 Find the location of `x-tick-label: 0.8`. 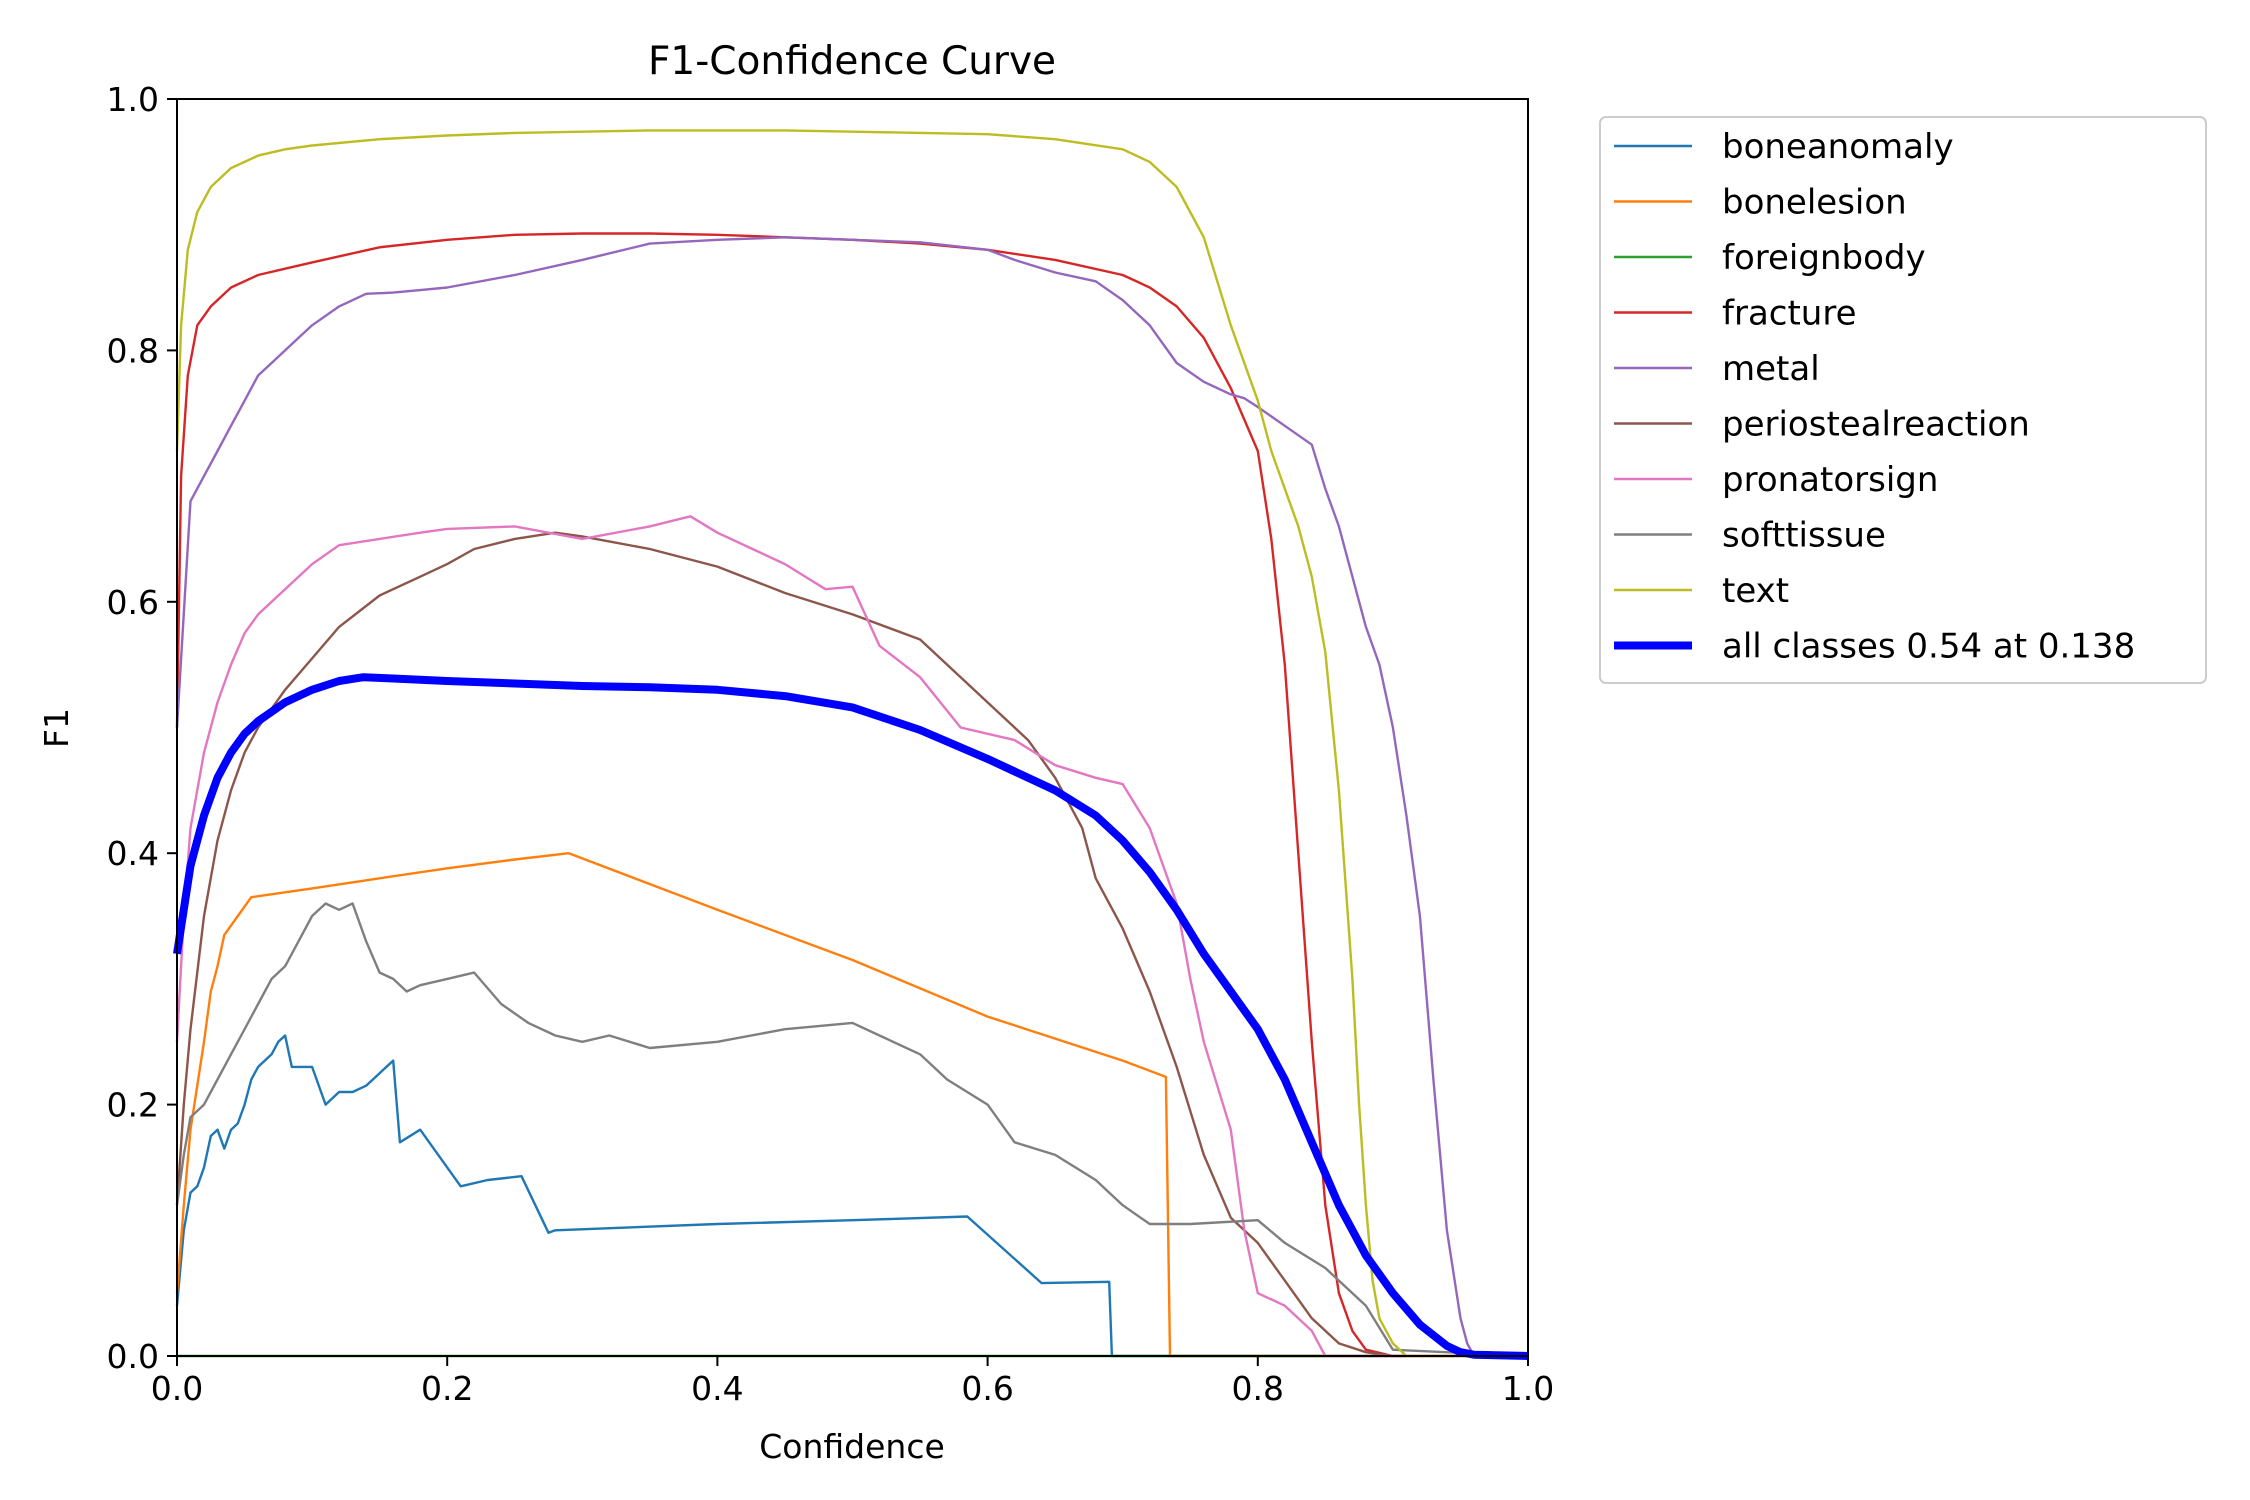

x-tick-label: 0.8 is located at coordinates (1258, 1388).